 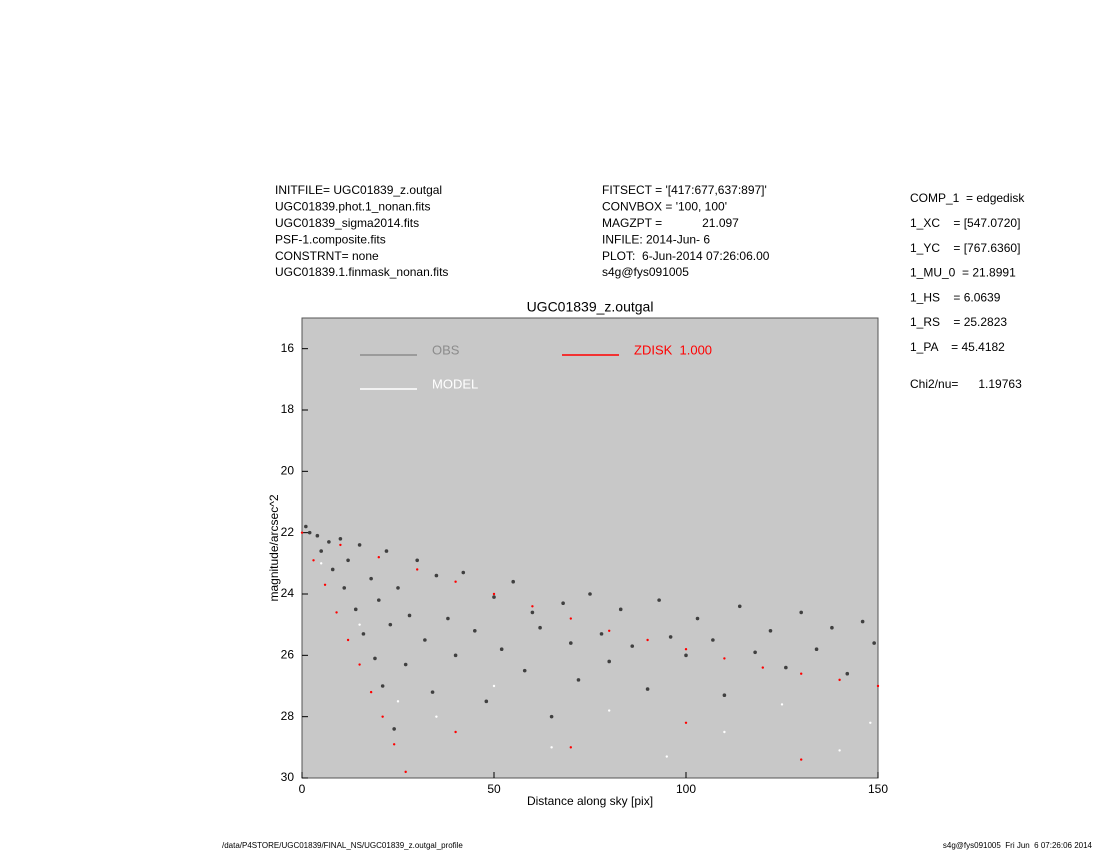 What do you see at coordinates (673, 349) in the screenshot?
I see `legend-label: ZDISK 1.000` at bounding box center [673, 349].